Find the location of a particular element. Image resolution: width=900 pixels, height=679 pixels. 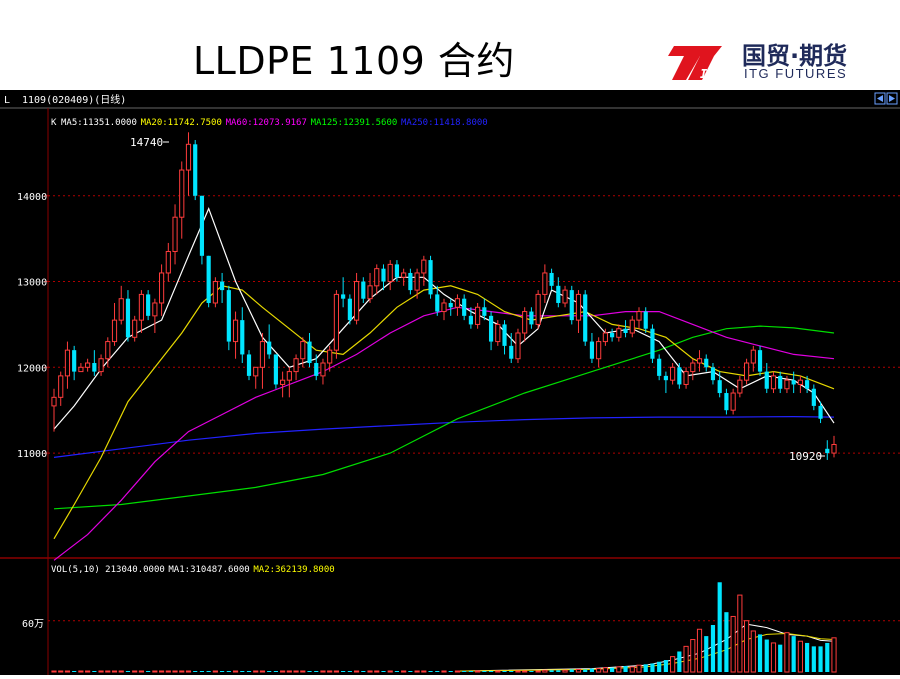

price-axis-ticks: 11000 12000 13000 14000 is located at coordinates (32, 326).